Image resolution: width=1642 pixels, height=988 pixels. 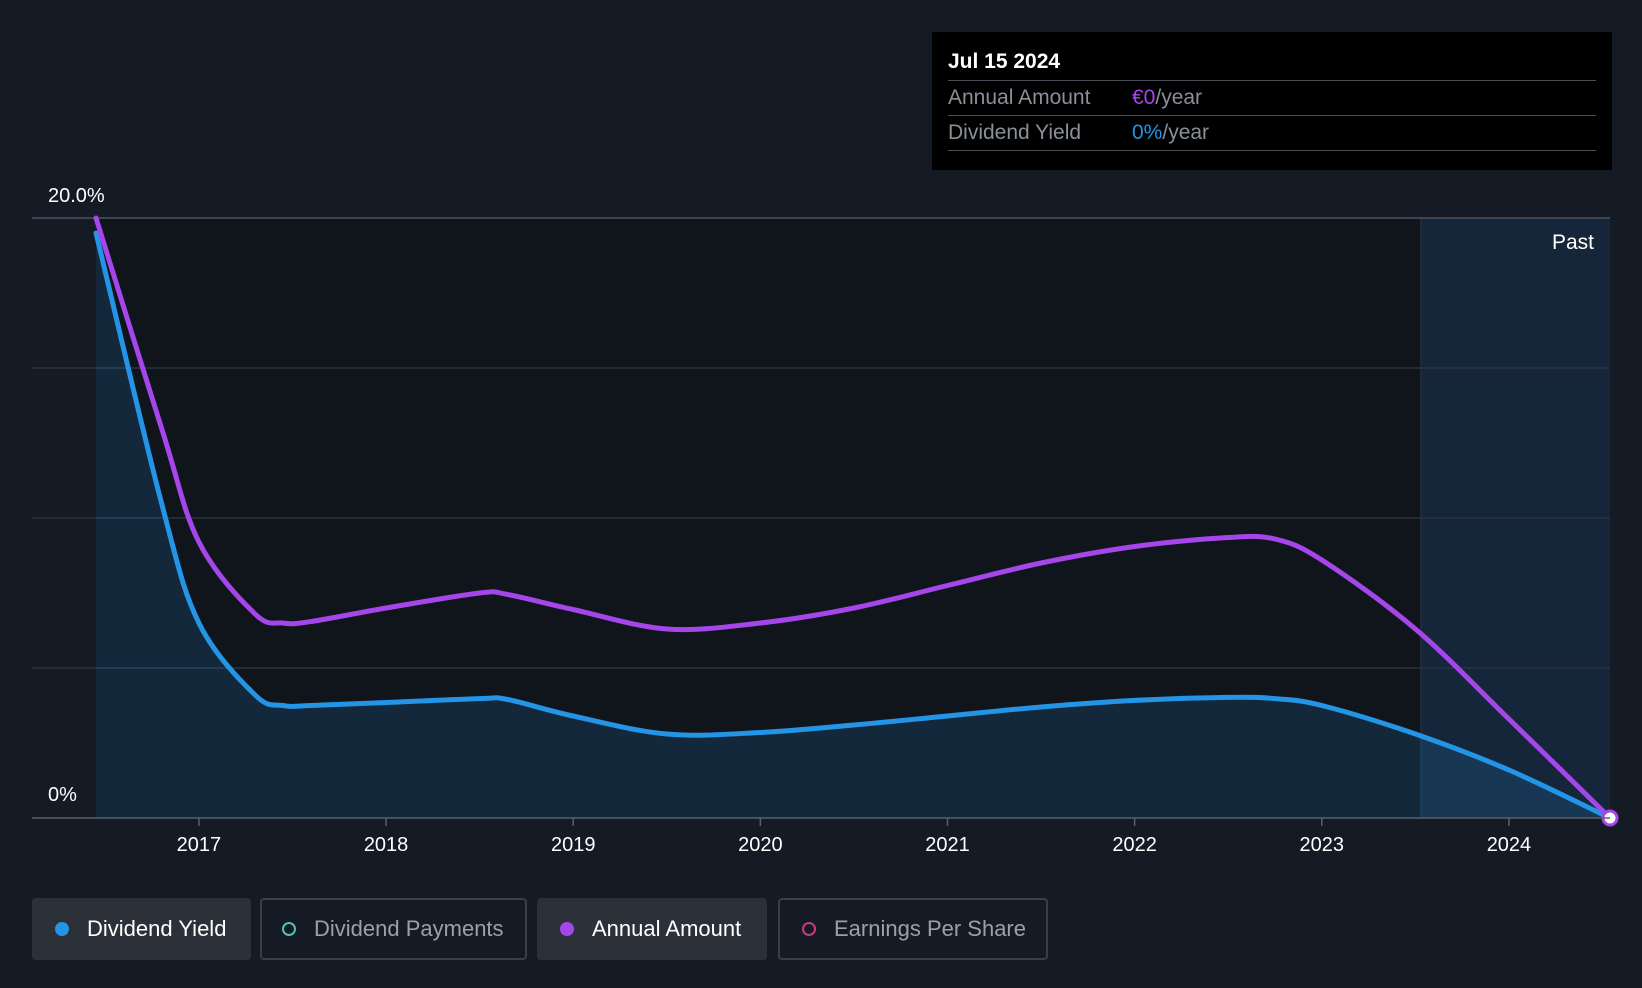 What do you see at coordinates (1147, 132) in the screenshot?
I see `tooltip-dividend-yield-value: 0%` at bounding box center [1147, 132].